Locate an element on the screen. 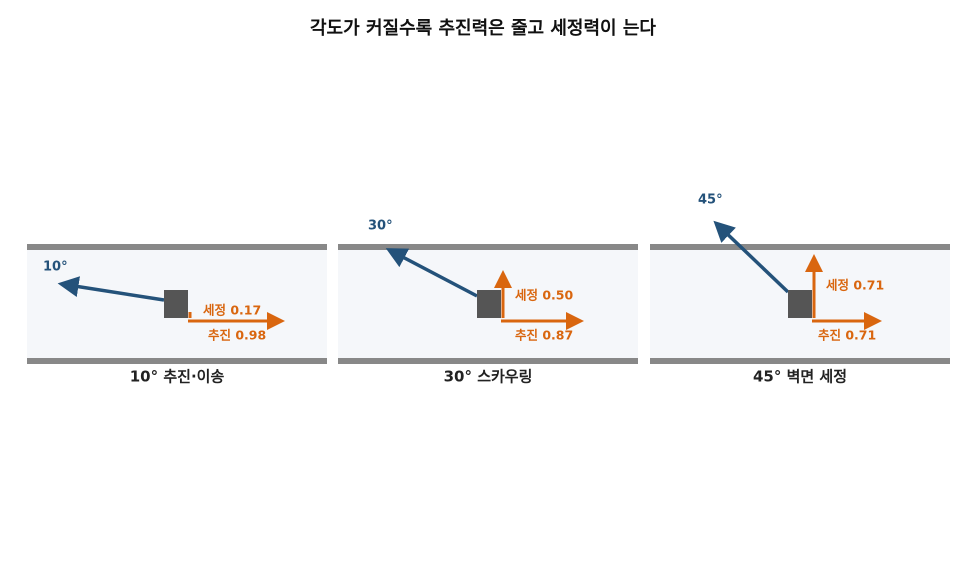 This screenshot has width=966, height=580. panel: 30° 세정 0.50 추진 0.87 30° 스카우링 is located at coordinates (488, 302).